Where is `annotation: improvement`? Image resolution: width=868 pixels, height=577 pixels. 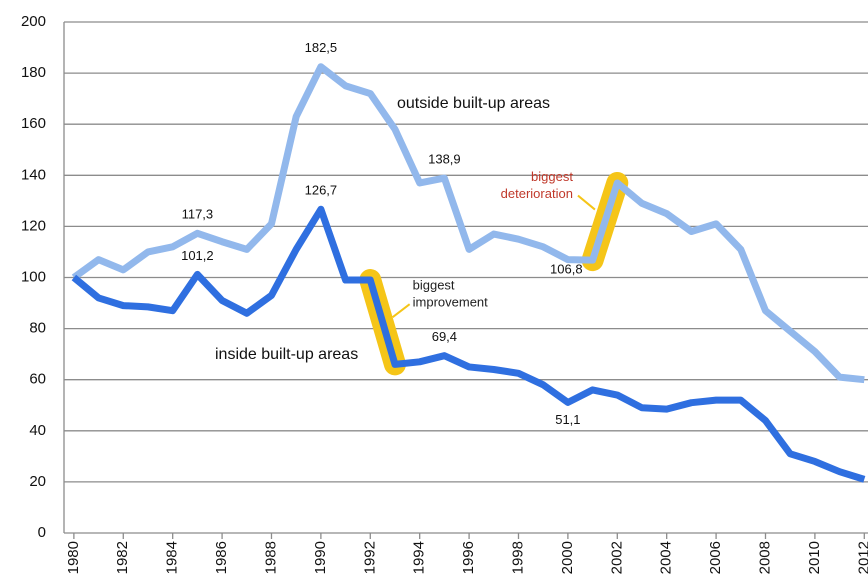 annotation: improvement is located at coordinates (451, 302).